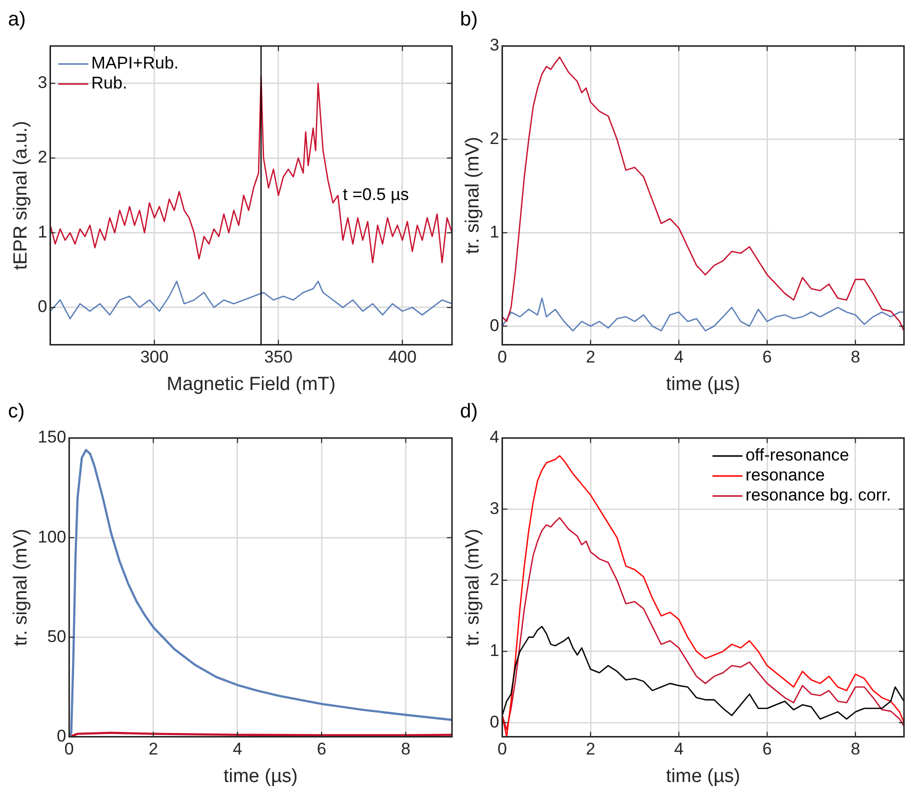  Describe the element at coordinates (818, 495) in the screenshot. I see `legend-label: resonance bg. corr.` at that location.